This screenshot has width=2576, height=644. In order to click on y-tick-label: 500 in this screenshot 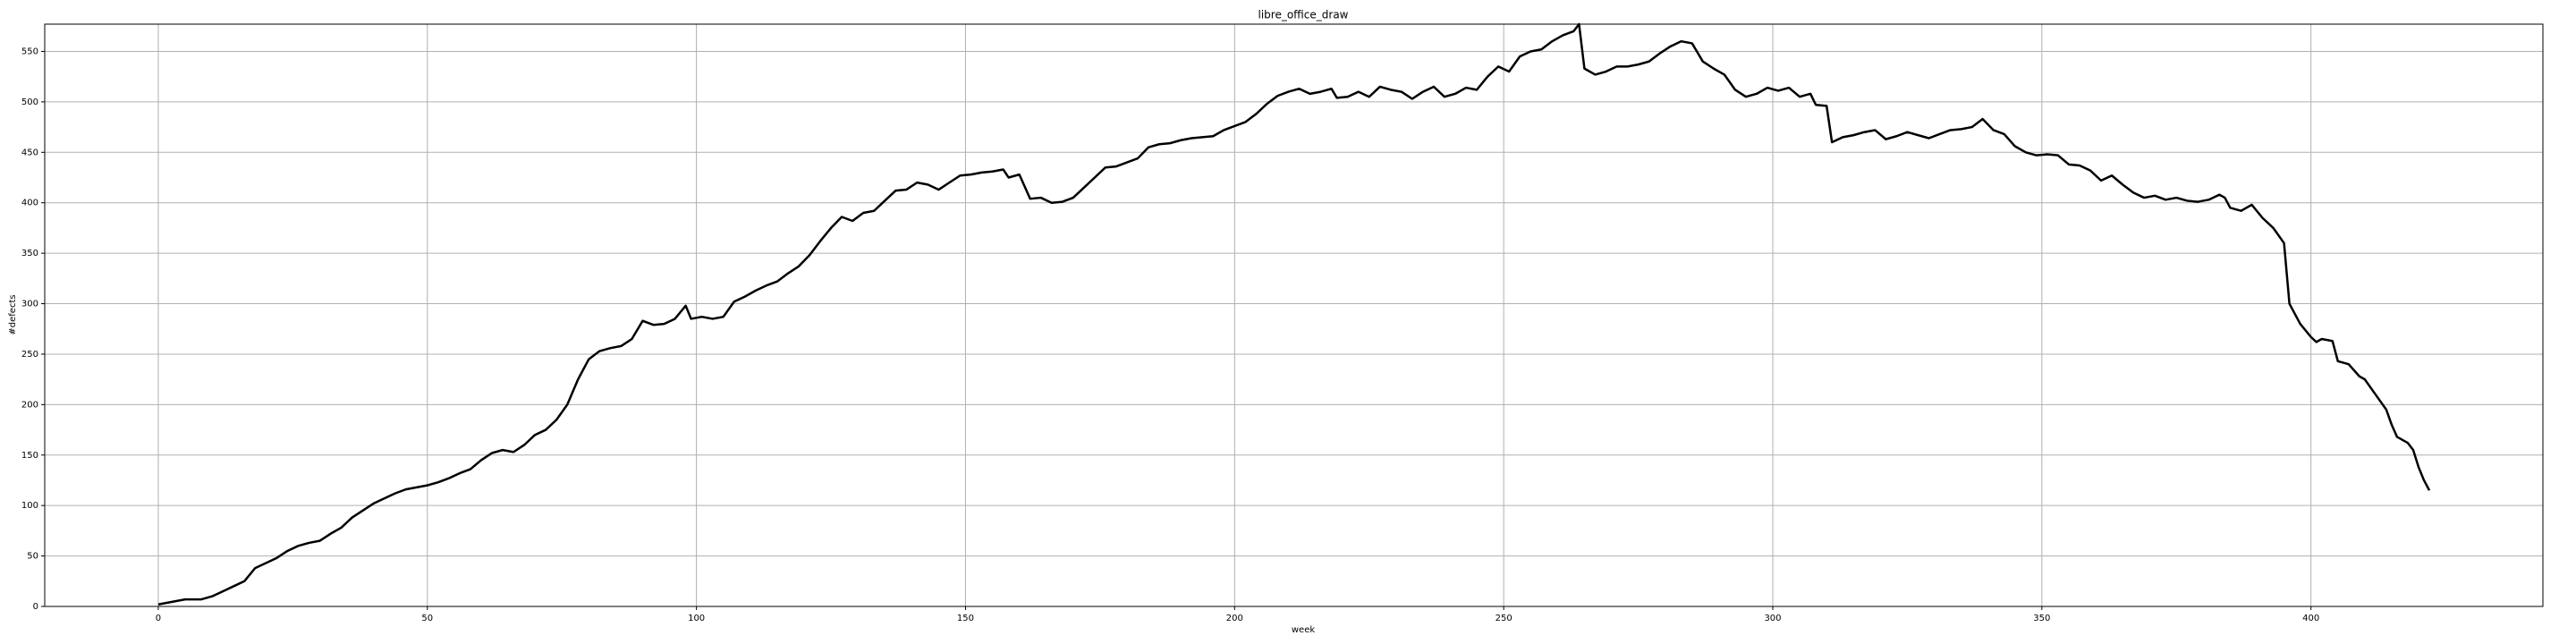, I will do `click(29, 102)`.